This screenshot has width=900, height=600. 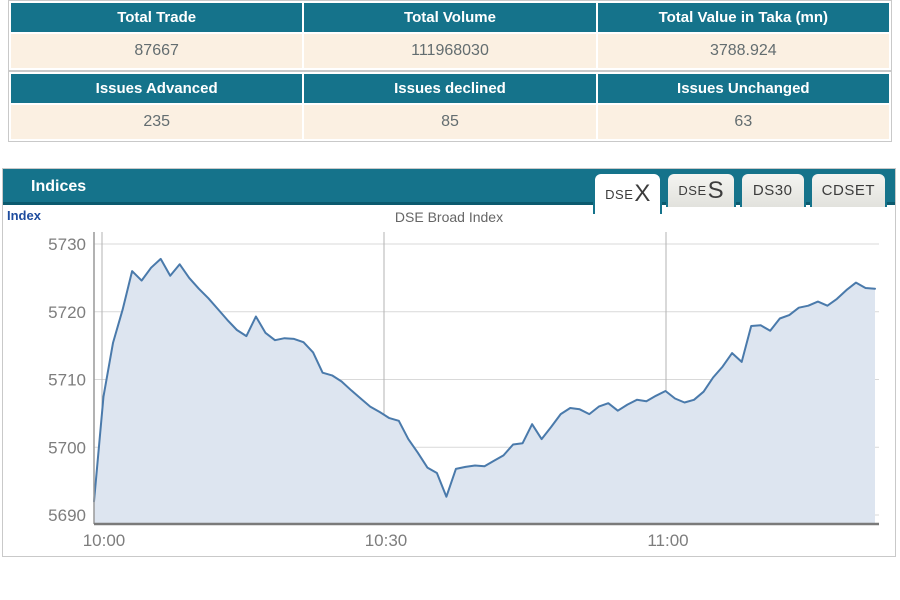 I want to click on y-tick-label: 5690, so click(x=67, y=515).